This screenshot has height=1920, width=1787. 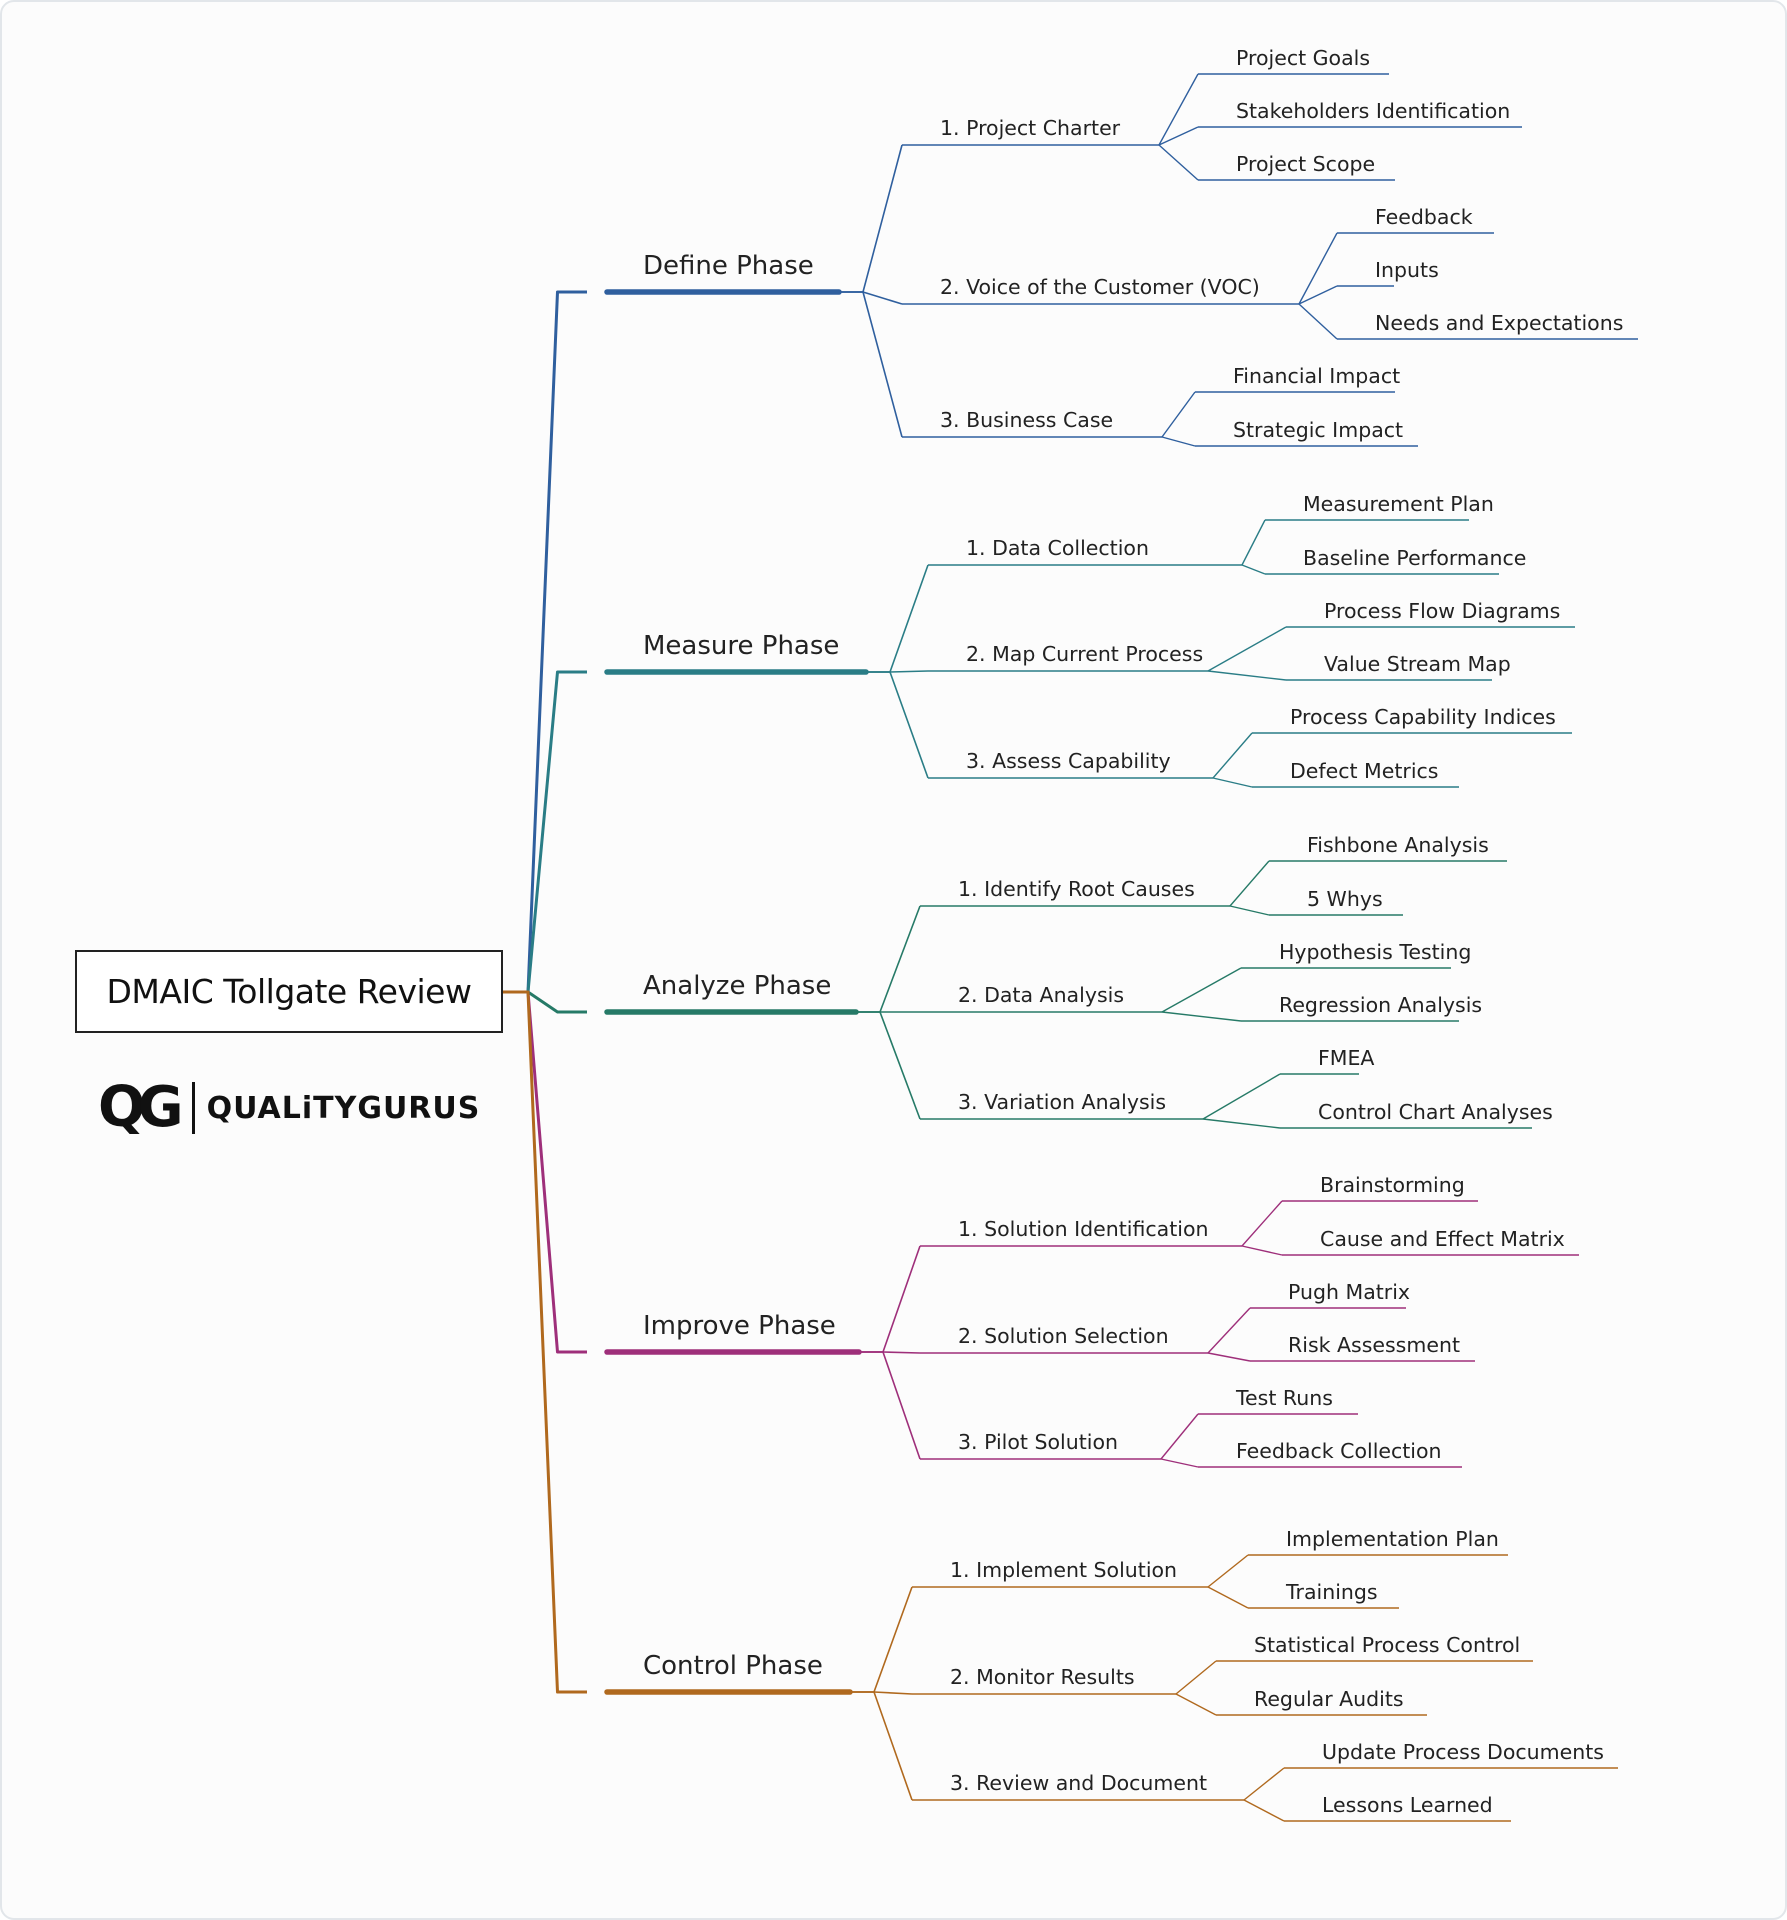 What do you see at coordinates (1178, 136) in the screenshot?
I see `connector-1-project-charter-stakeholders-identification` at bounding box center [1178, 136].